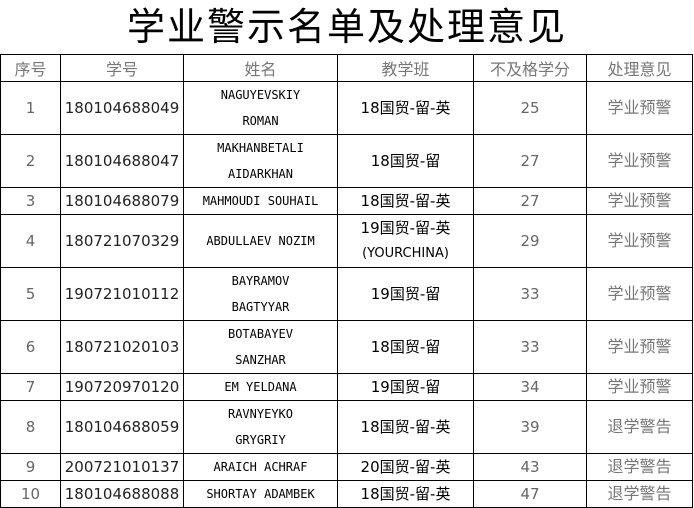 This screenshot has width=694, height=508. I want to click on name-line: BOTABAYEV, so click(260, 334).